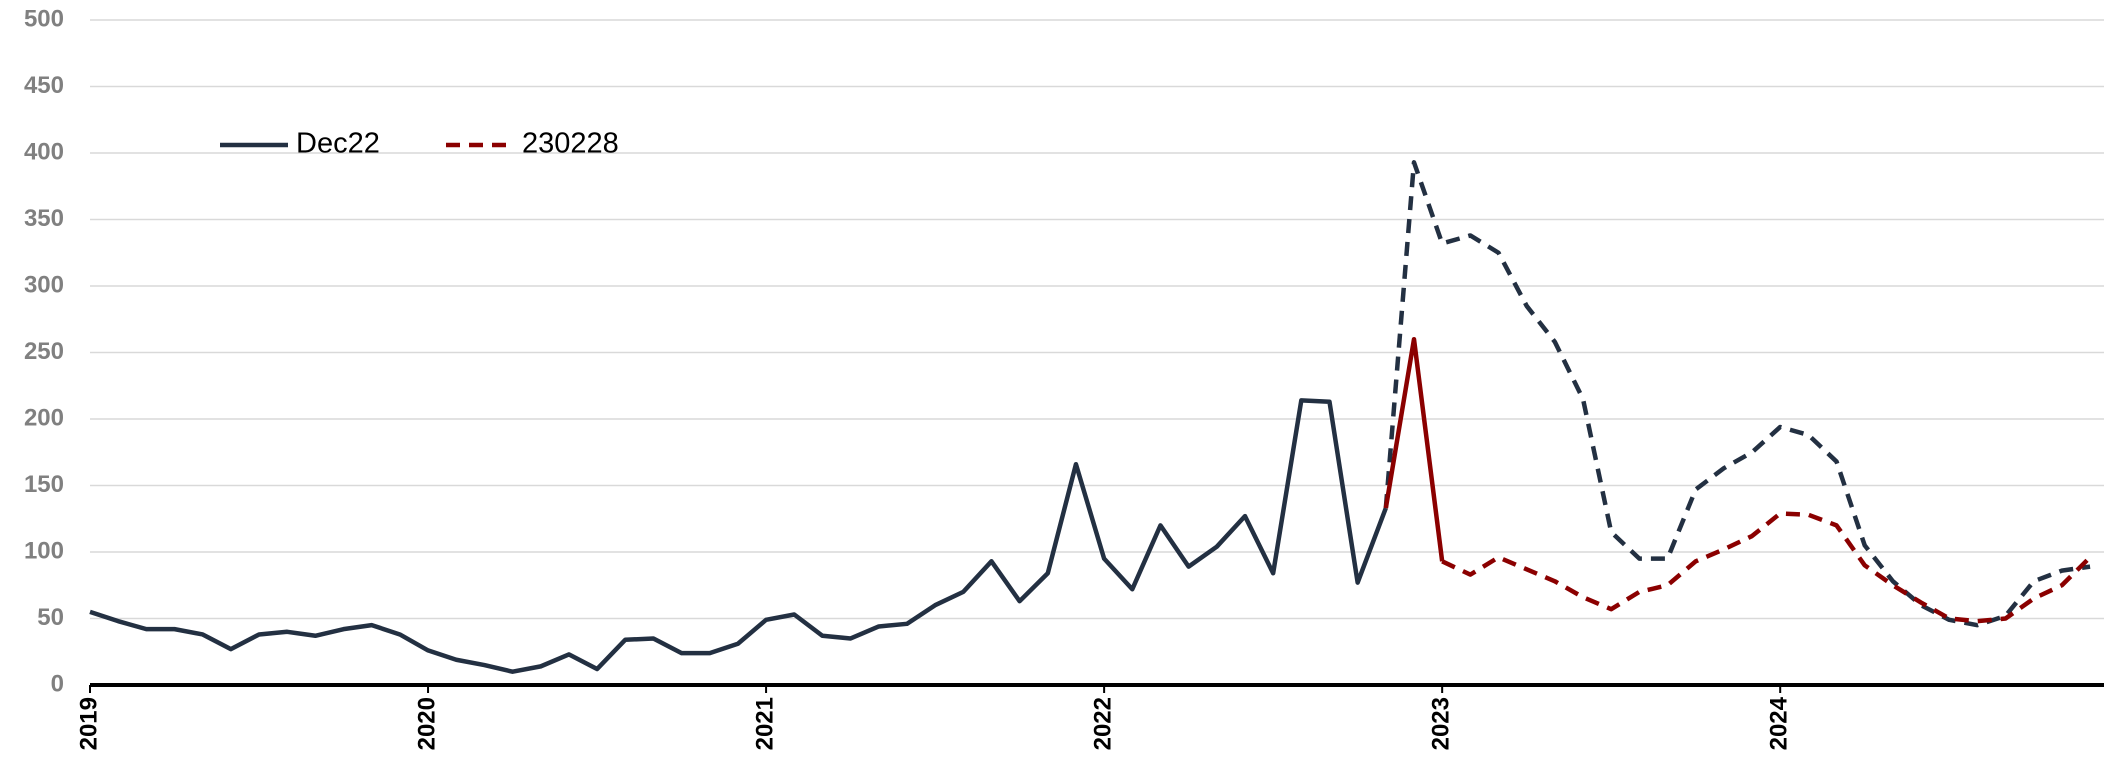 The width and height of the screenshot is (2119, 771). Describe the element at coordinates (57, 683) in the screenshot. I see `y-tick-label: 0` at that location.